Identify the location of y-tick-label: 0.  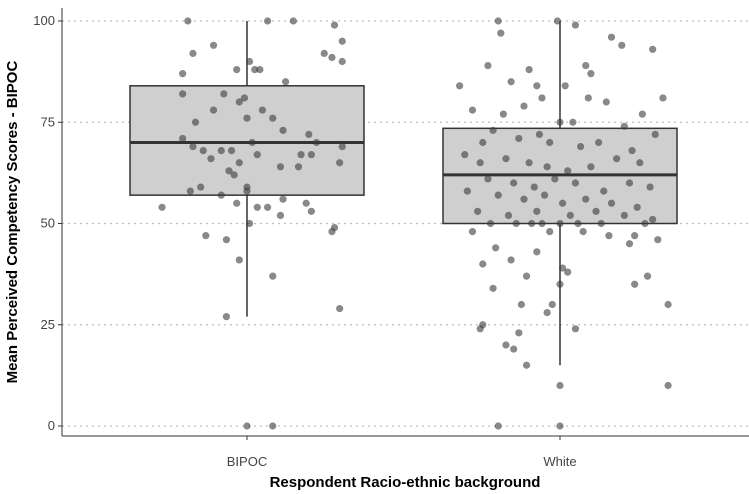
(51, 425).